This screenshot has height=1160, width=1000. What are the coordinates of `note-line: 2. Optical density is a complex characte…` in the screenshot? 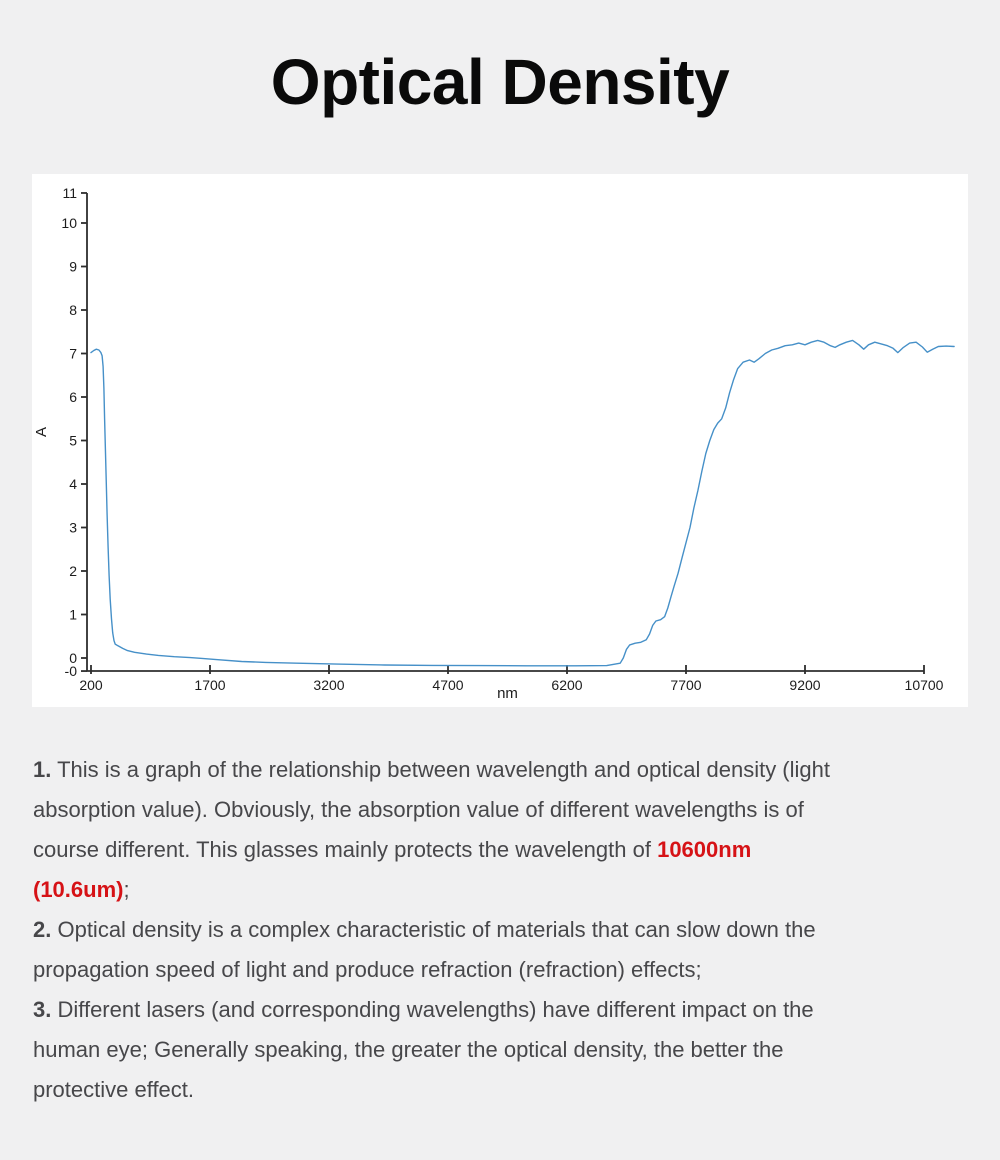 It's located at (500, 930).